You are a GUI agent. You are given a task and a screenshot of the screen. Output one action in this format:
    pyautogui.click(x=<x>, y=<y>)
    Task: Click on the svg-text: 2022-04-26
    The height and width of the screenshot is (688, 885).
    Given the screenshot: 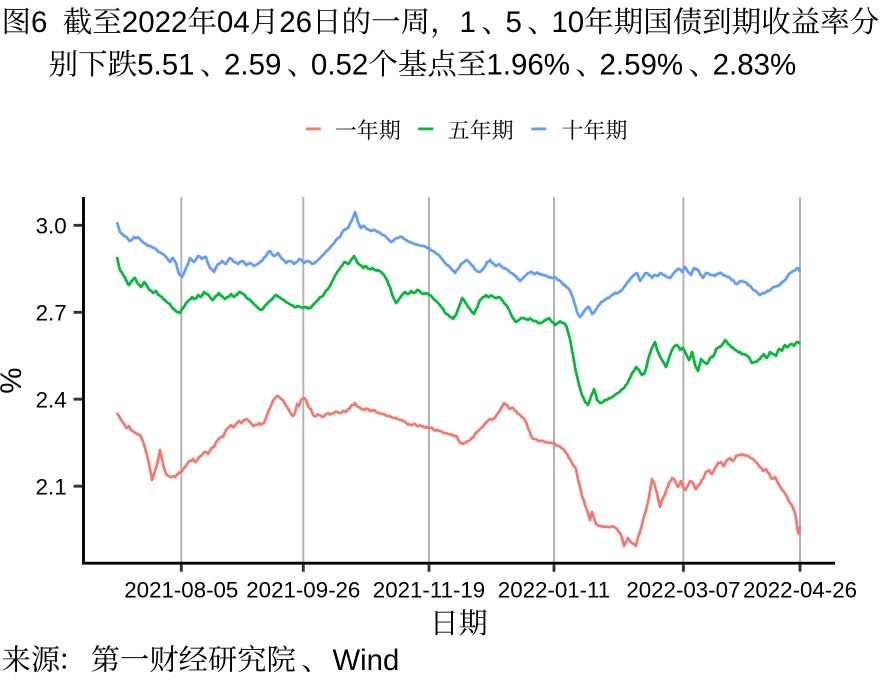 What is the action you would take?
    pyautogui.click(x=800, y=589)
    